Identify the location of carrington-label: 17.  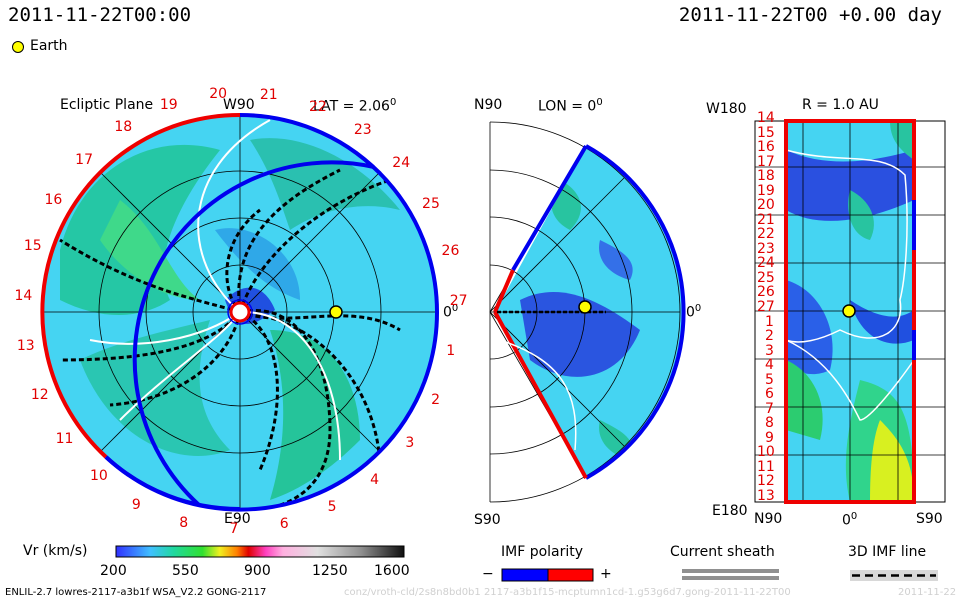
(84, 159).